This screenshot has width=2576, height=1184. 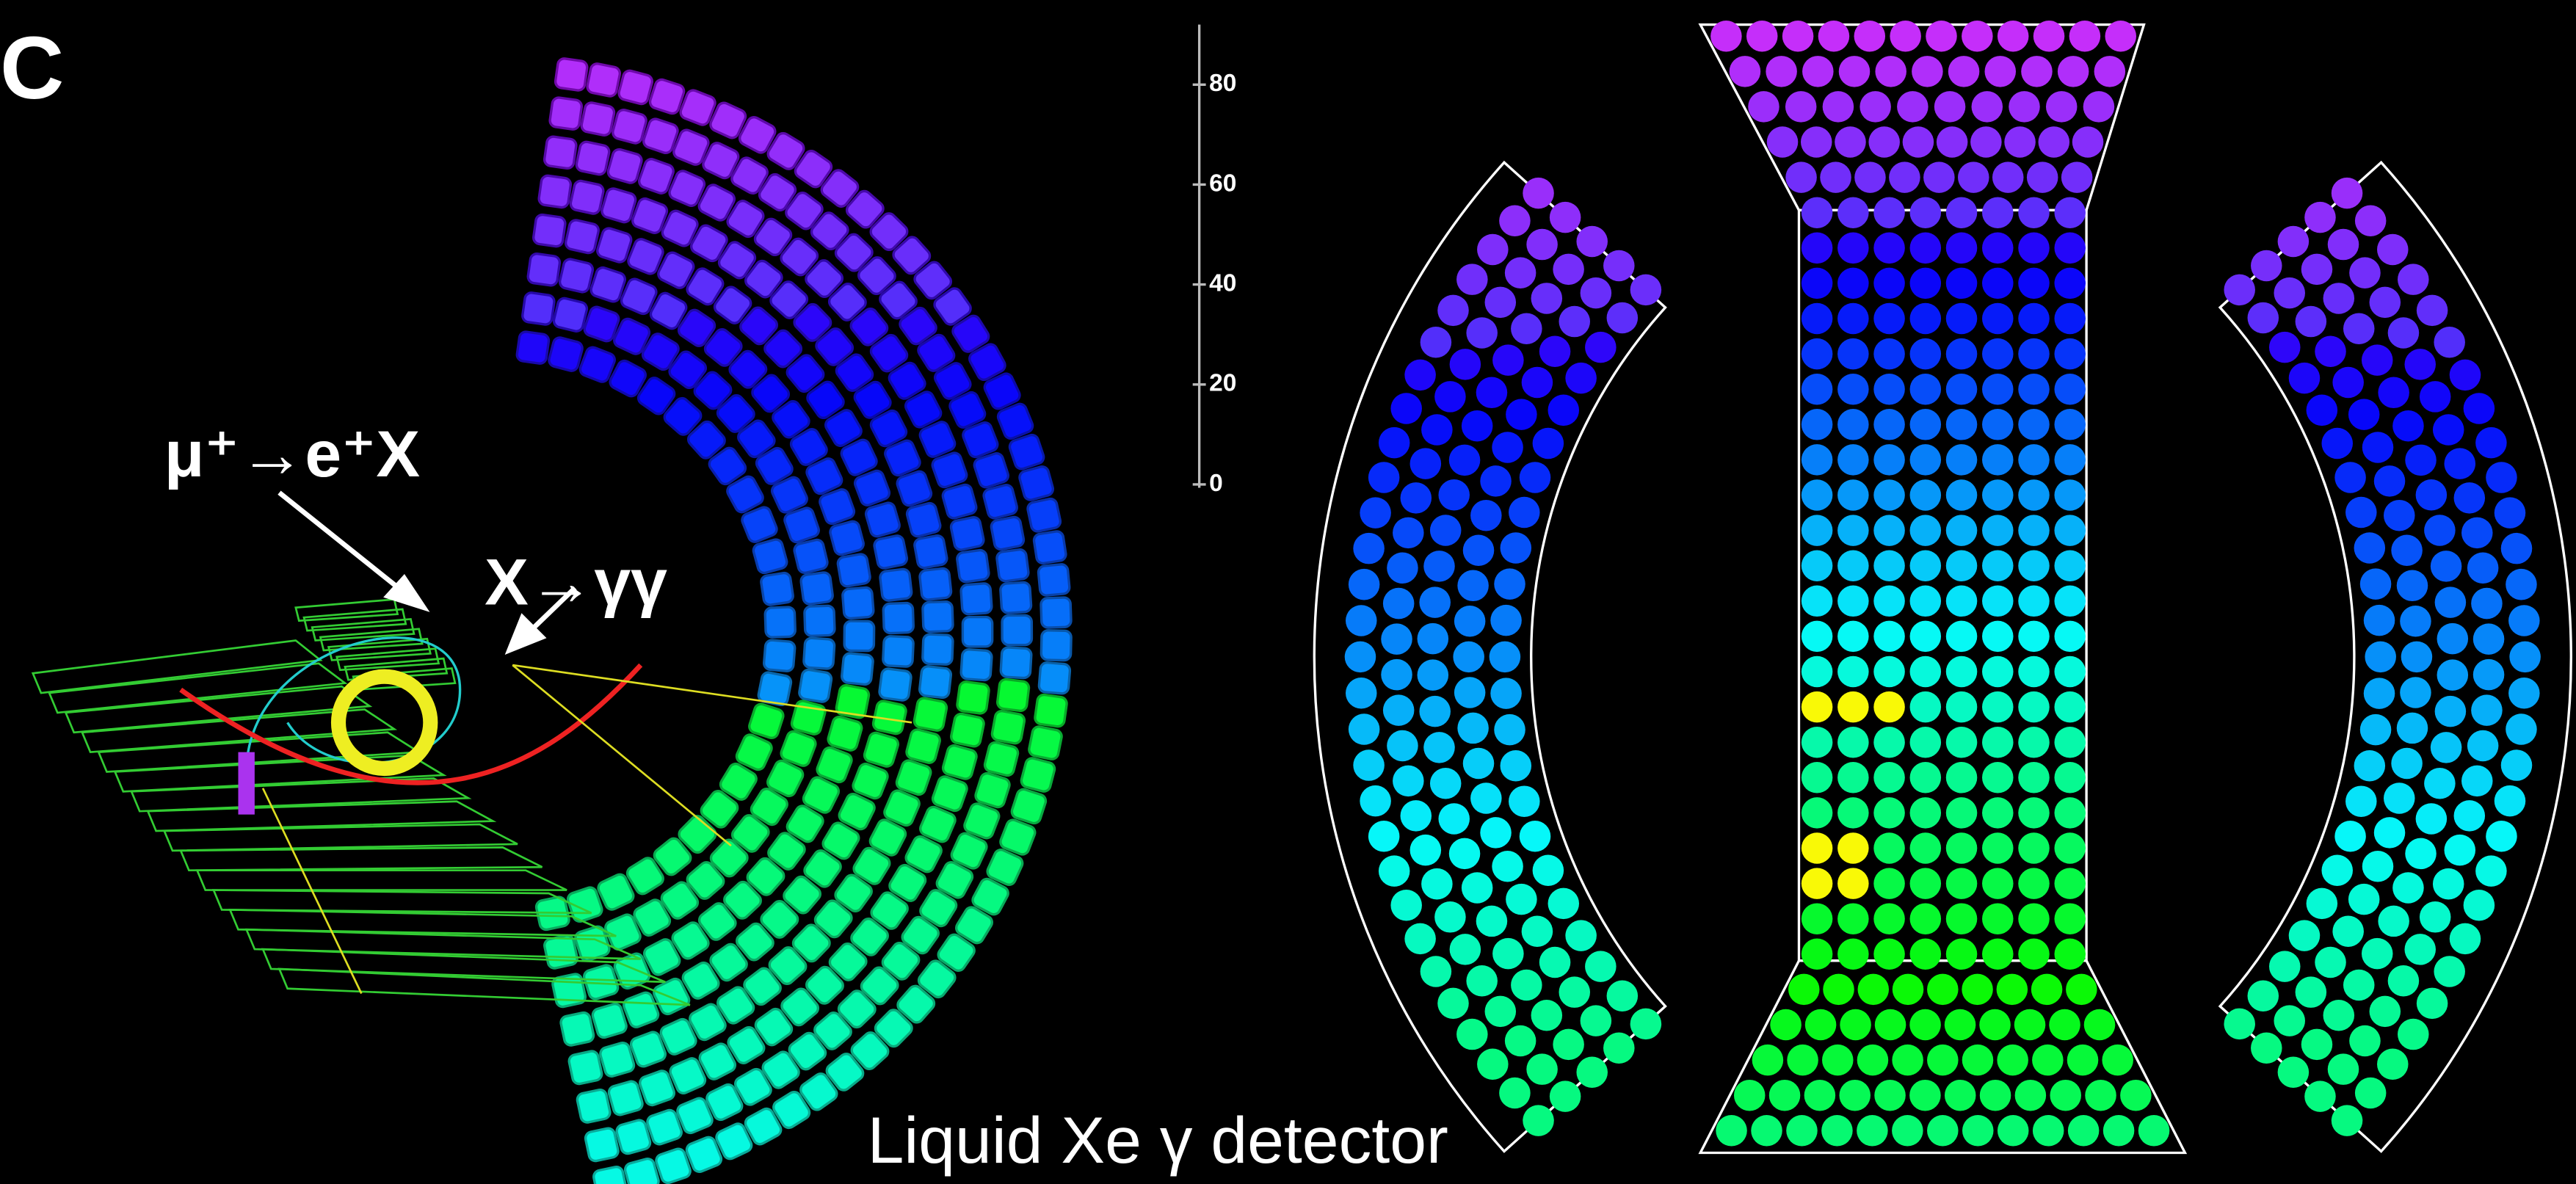 I want to click on scale-tick-label: 60, so click(x=1223, y=183).